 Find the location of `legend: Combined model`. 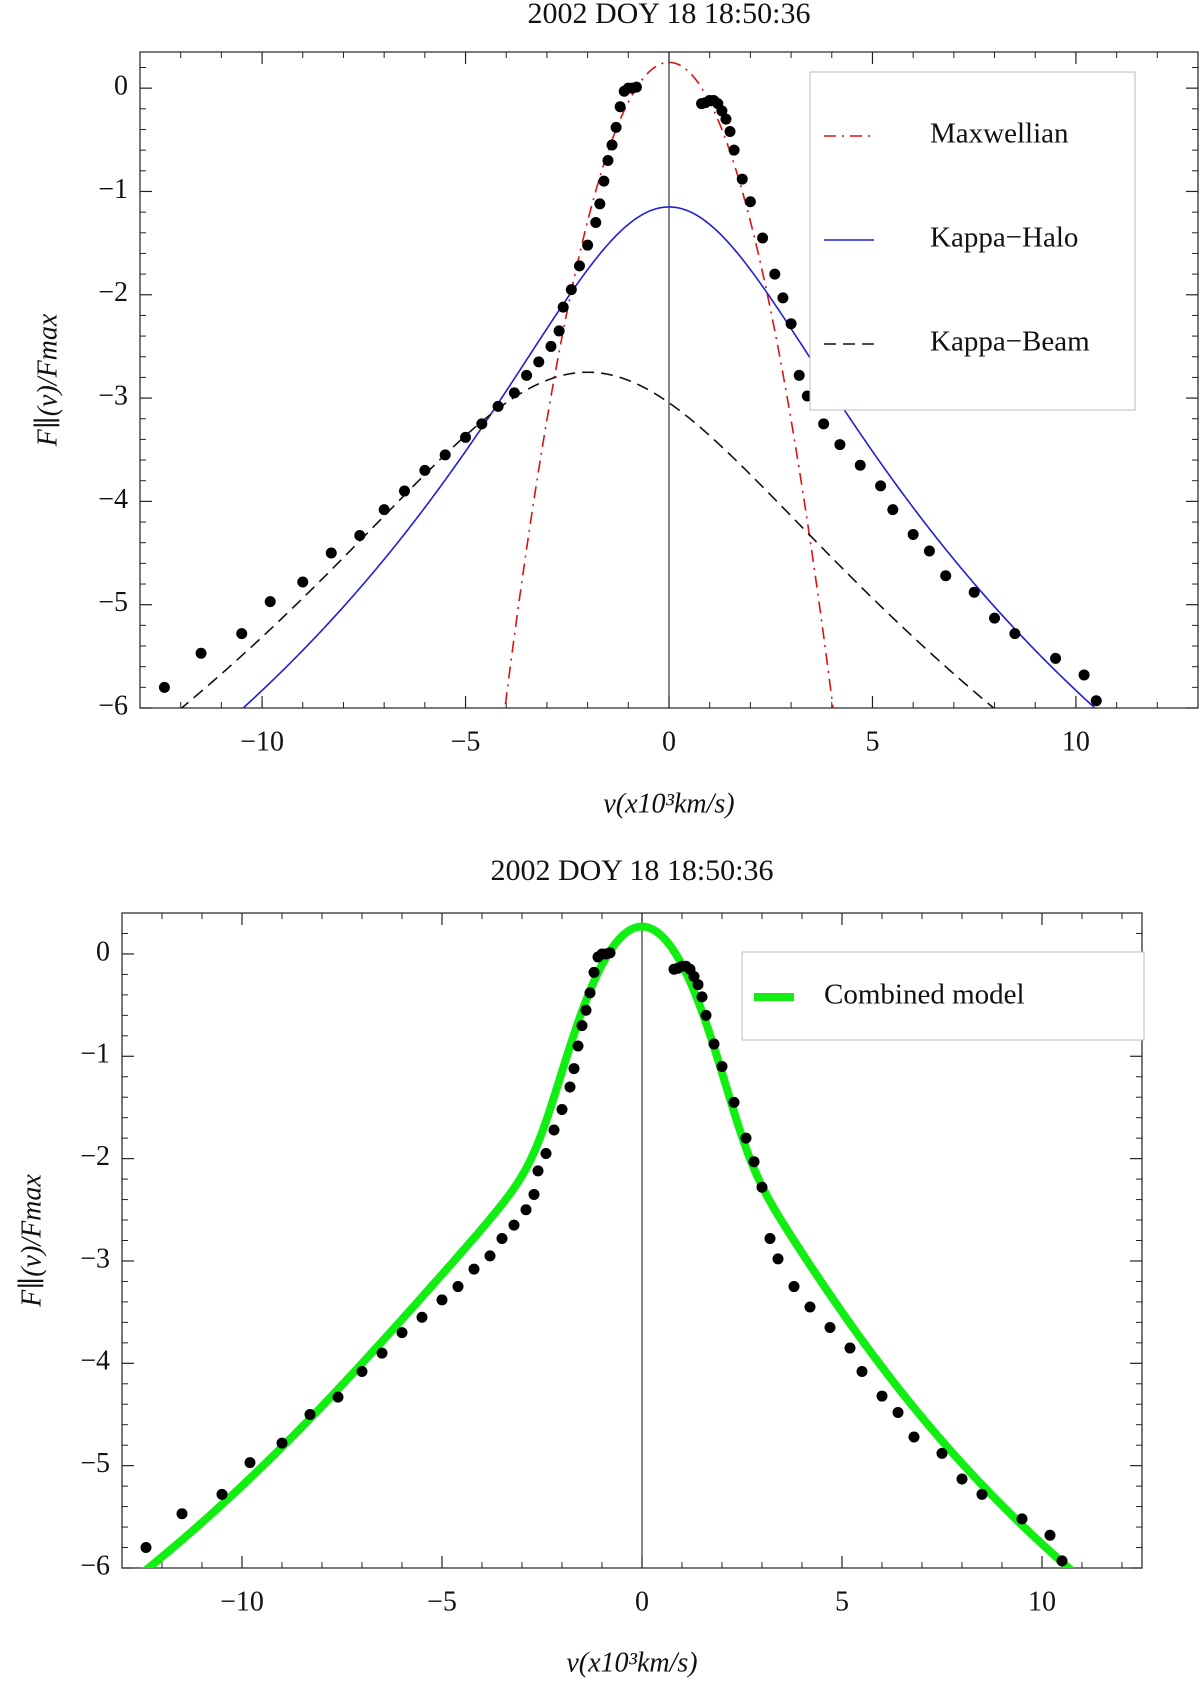

legend: Combined model is located at coordinates (943, 996).